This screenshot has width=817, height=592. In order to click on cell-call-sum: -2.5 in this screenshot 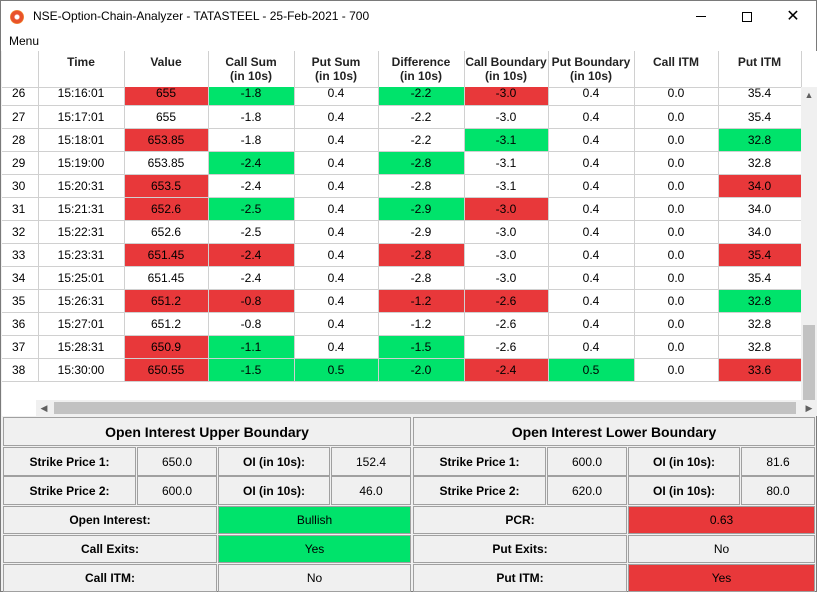, I will do `click(251, 209)`.